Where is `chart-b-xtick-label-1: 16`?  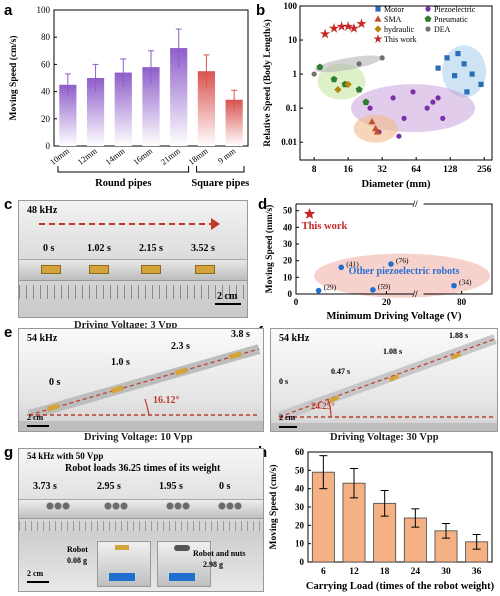 chart-b-xtick-label-1: 16 is located at coordinates (348, 170).